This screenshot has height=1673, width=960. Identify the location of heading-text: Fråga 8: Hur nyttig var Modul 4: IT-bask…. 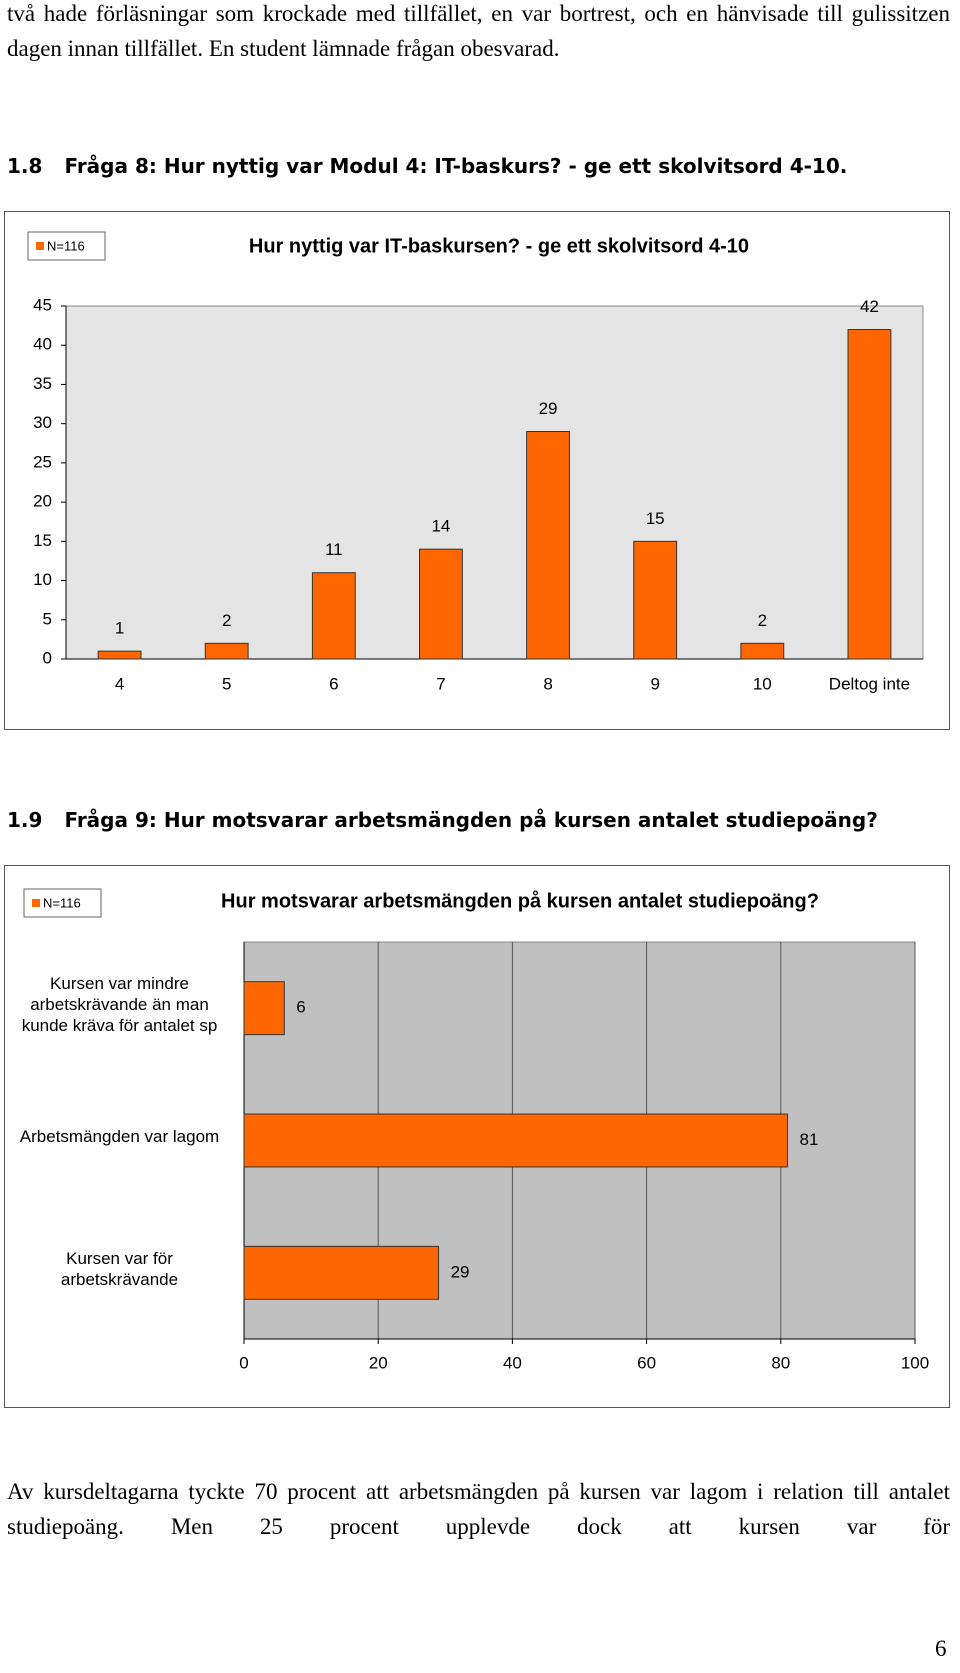
(456, 166).